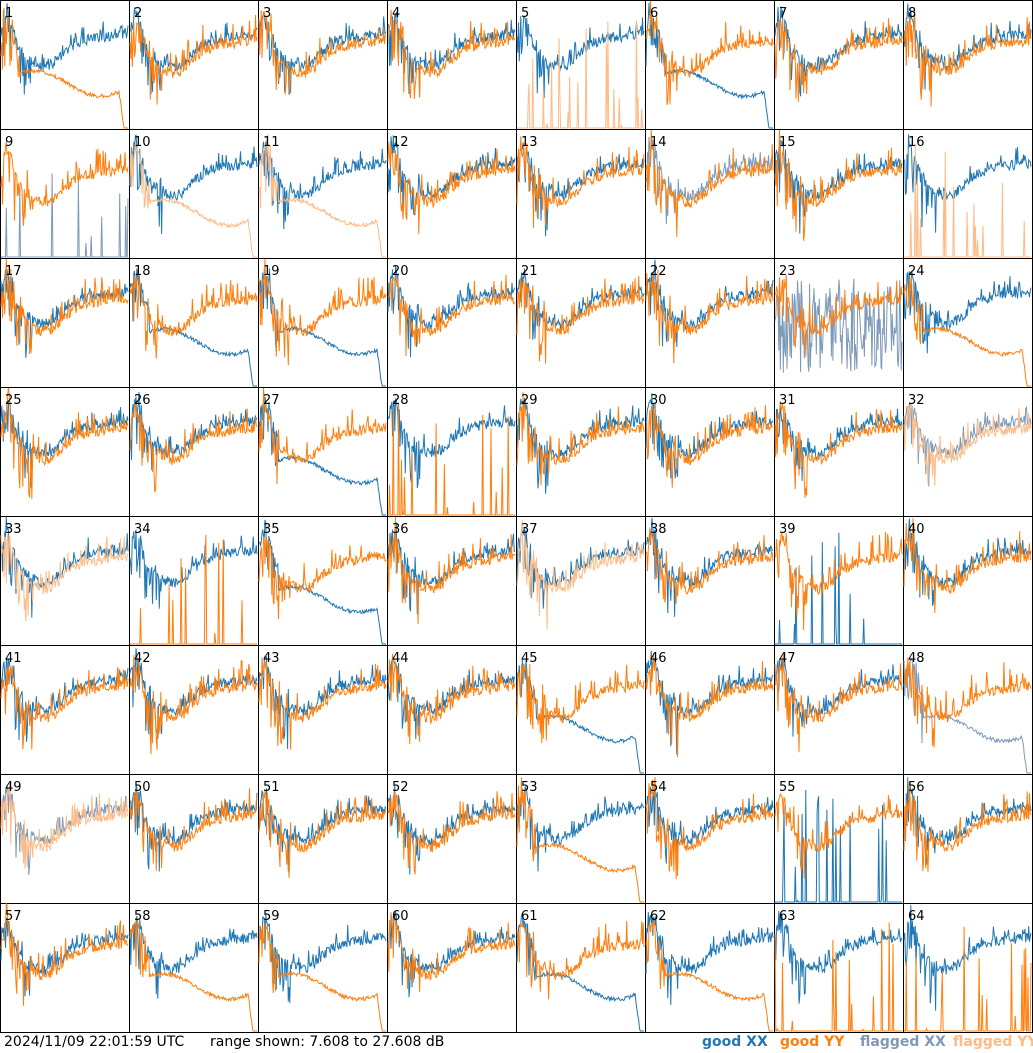  I want to click on tile-label: 30, so click(658, 400).